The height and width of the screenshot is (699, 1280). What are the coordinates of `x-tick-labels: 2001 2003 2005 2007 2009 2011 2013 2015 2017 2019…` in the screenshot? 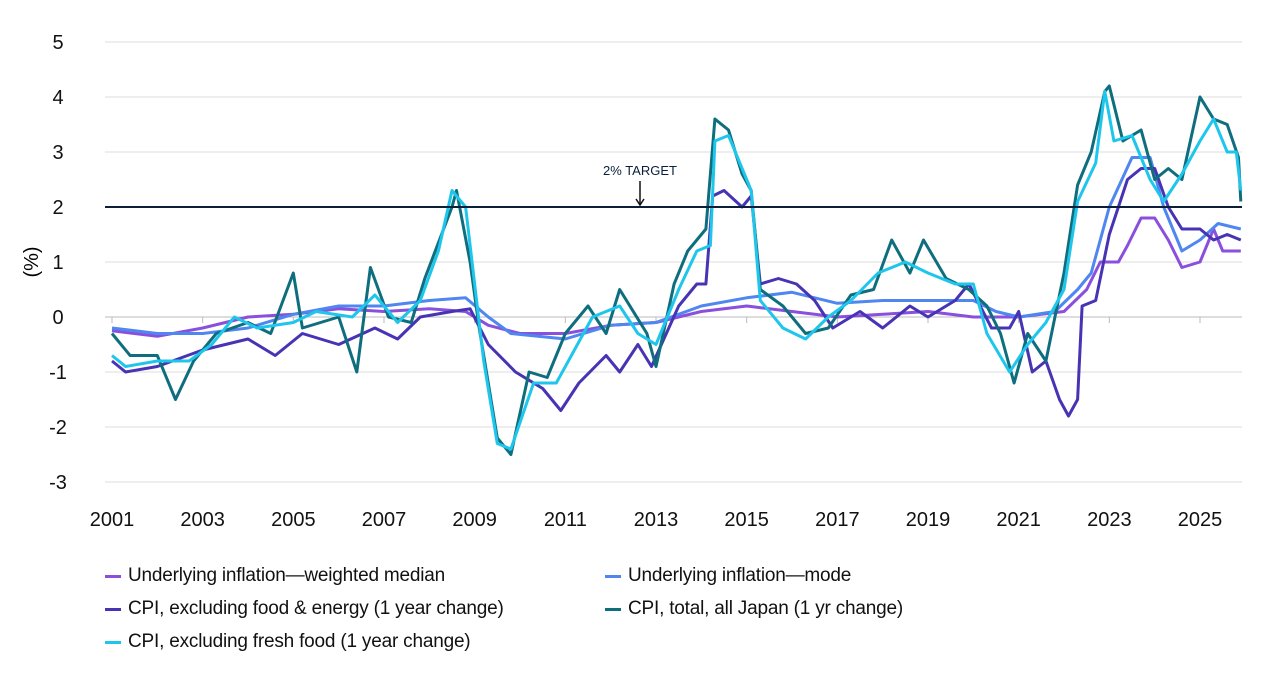 It's located at (656, 520).